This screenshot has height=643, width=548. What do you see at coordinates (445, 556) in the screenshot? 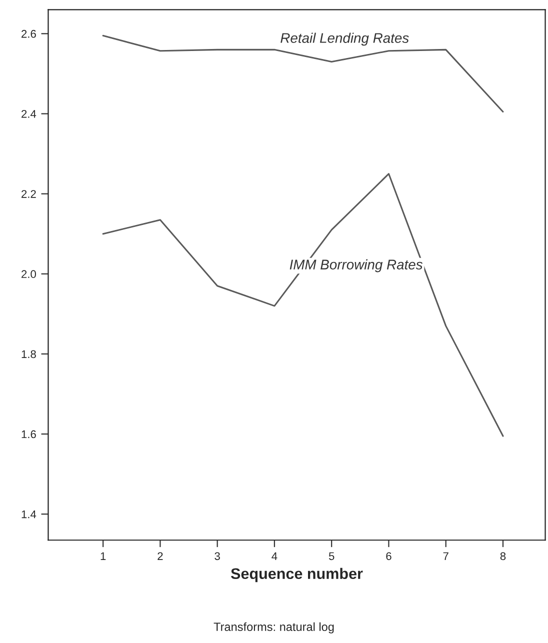
I see `x-tick-label: 7` at bounding box center [445, 556].